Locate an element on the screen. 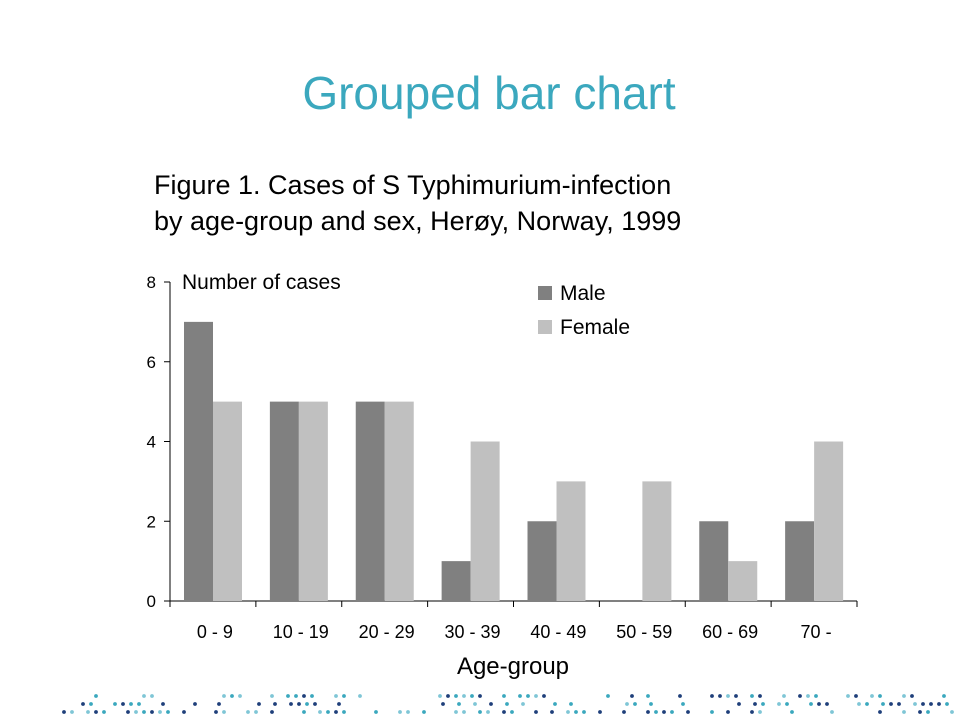  x-tick-label: 30 - 39 is located at coordinates (473, 632).